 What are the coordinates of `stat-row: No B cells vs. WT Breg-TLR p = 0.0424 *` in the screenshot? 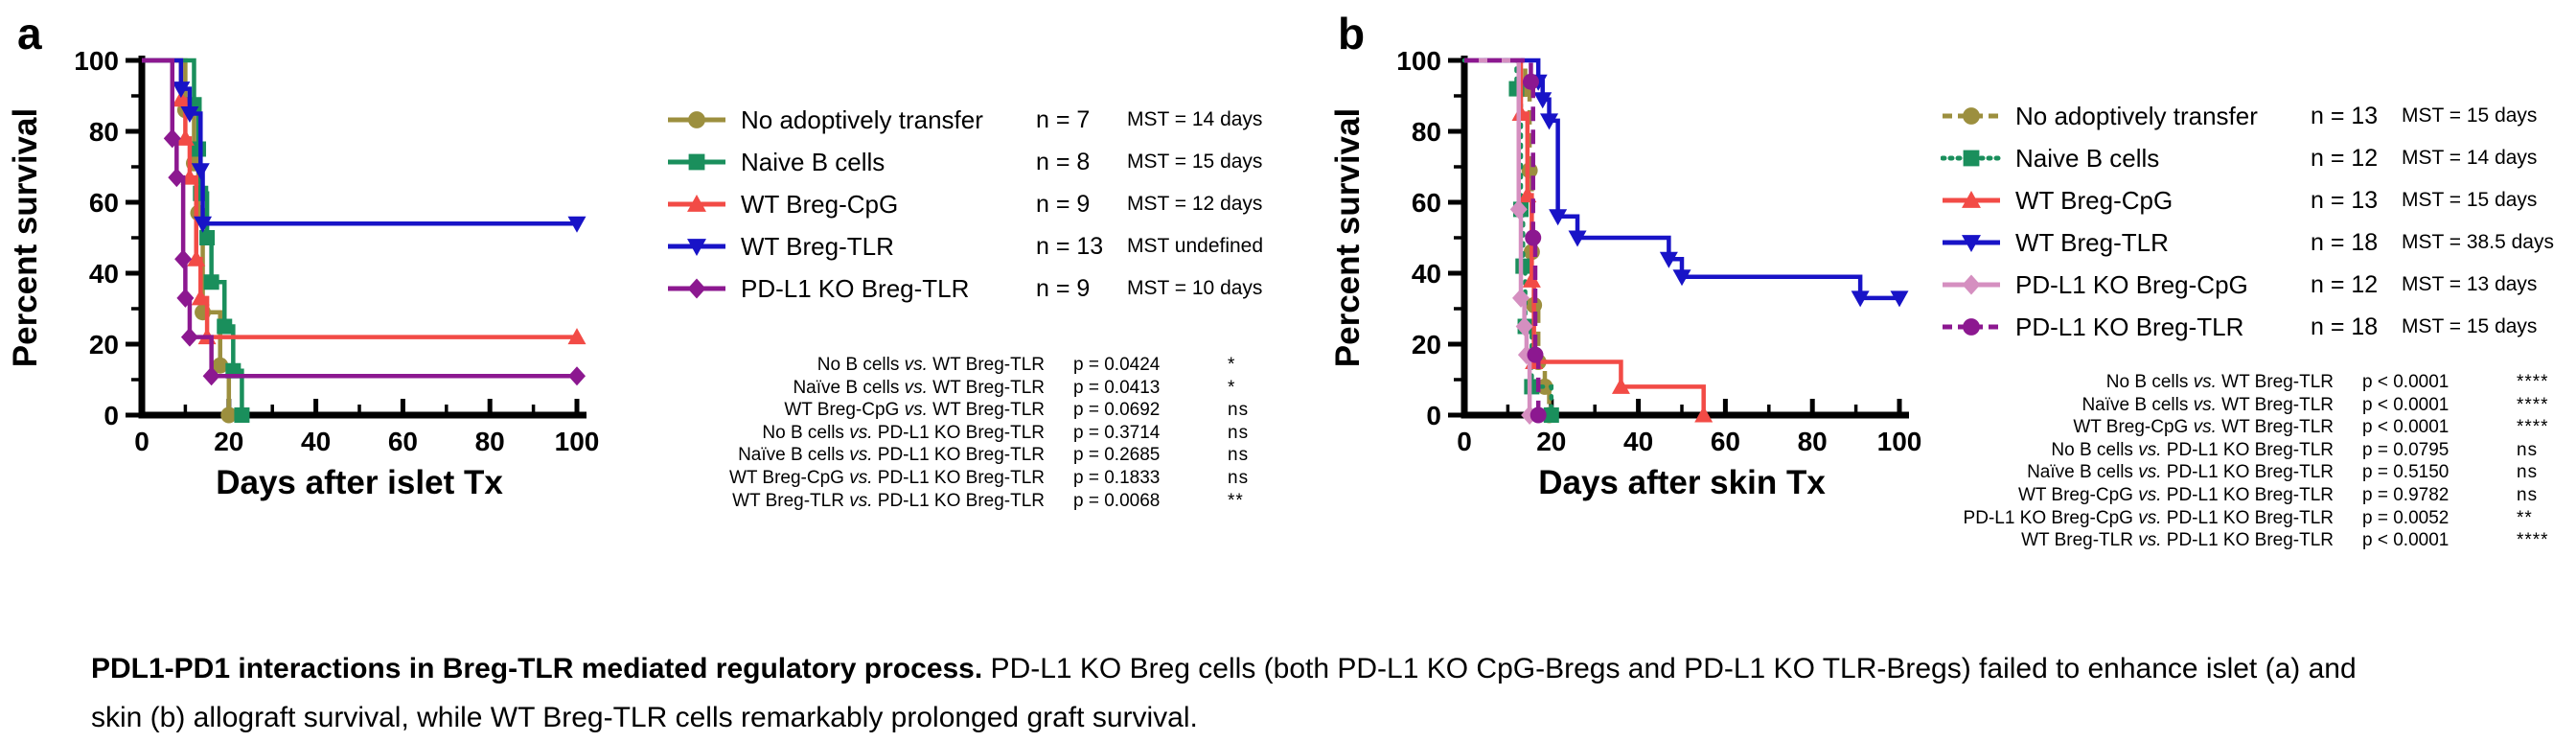 It's located at (963, 366).